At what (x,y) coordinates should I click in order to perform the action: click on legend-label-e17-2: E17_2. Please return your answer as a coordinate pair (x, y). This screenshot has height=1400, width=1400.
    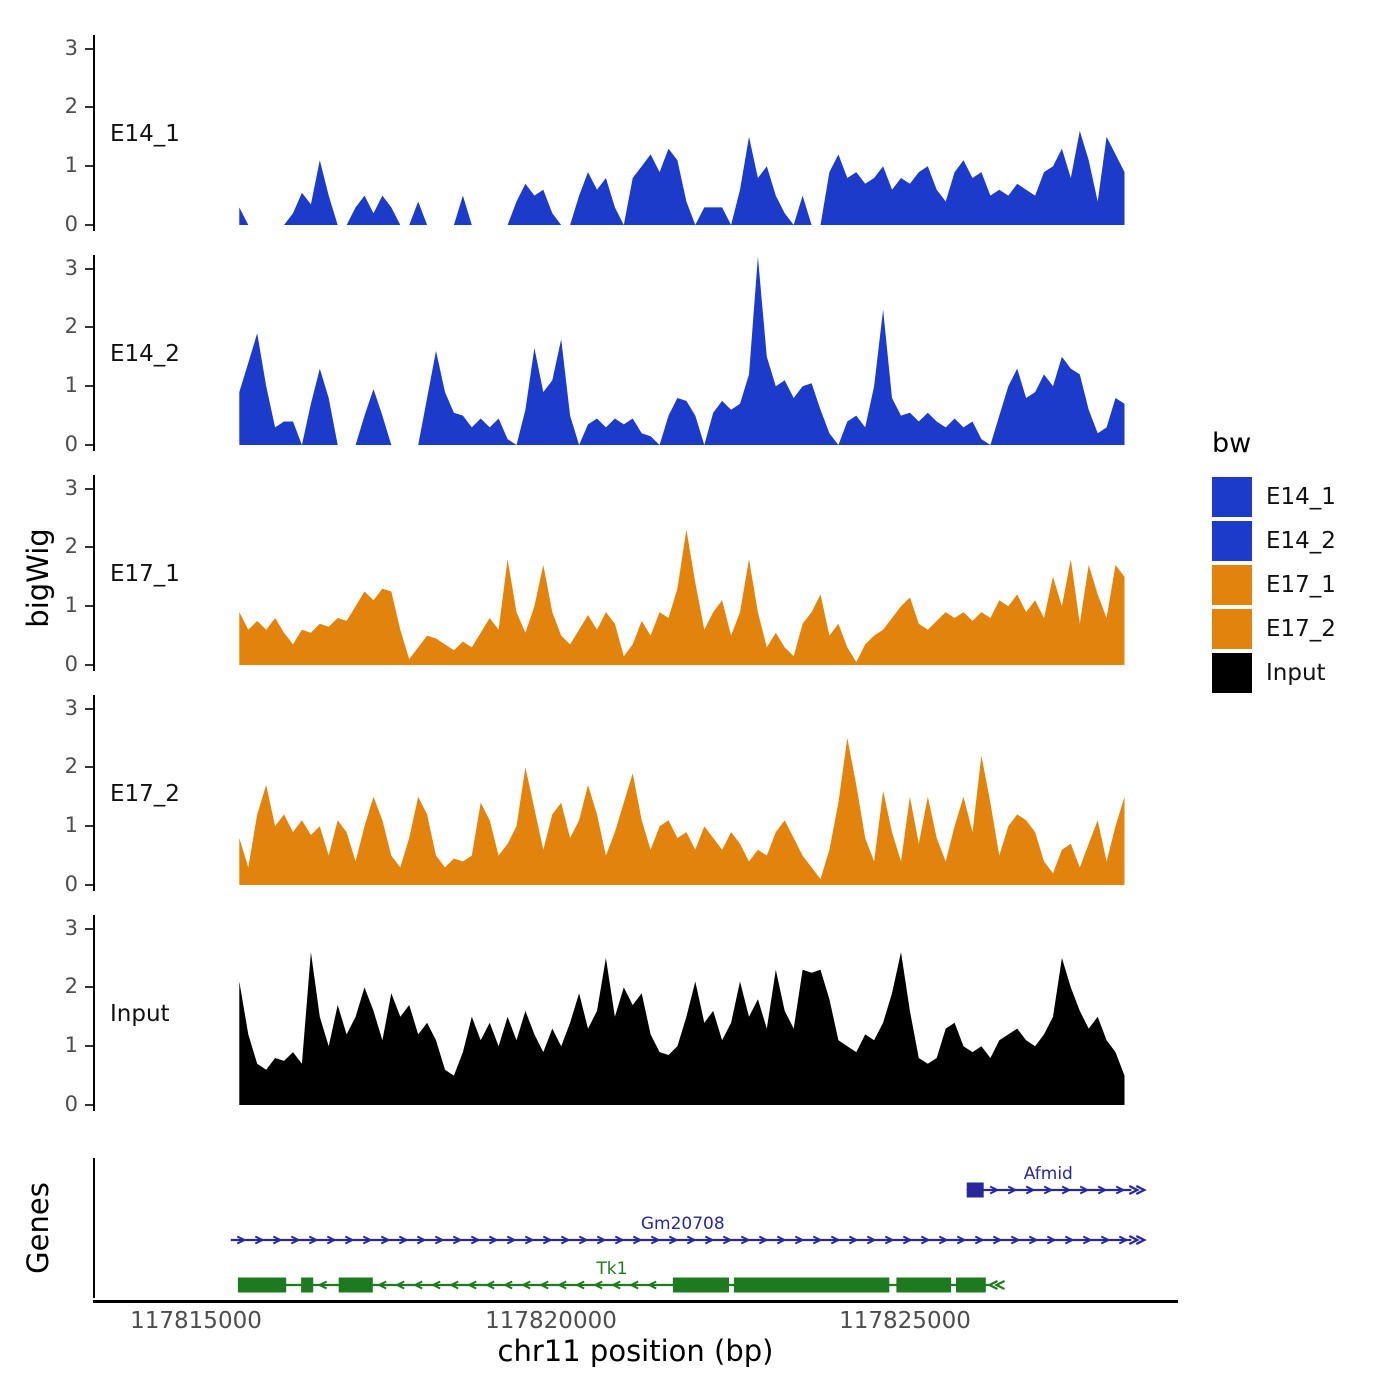
    Looking at the image, I should click on (1301, 629).